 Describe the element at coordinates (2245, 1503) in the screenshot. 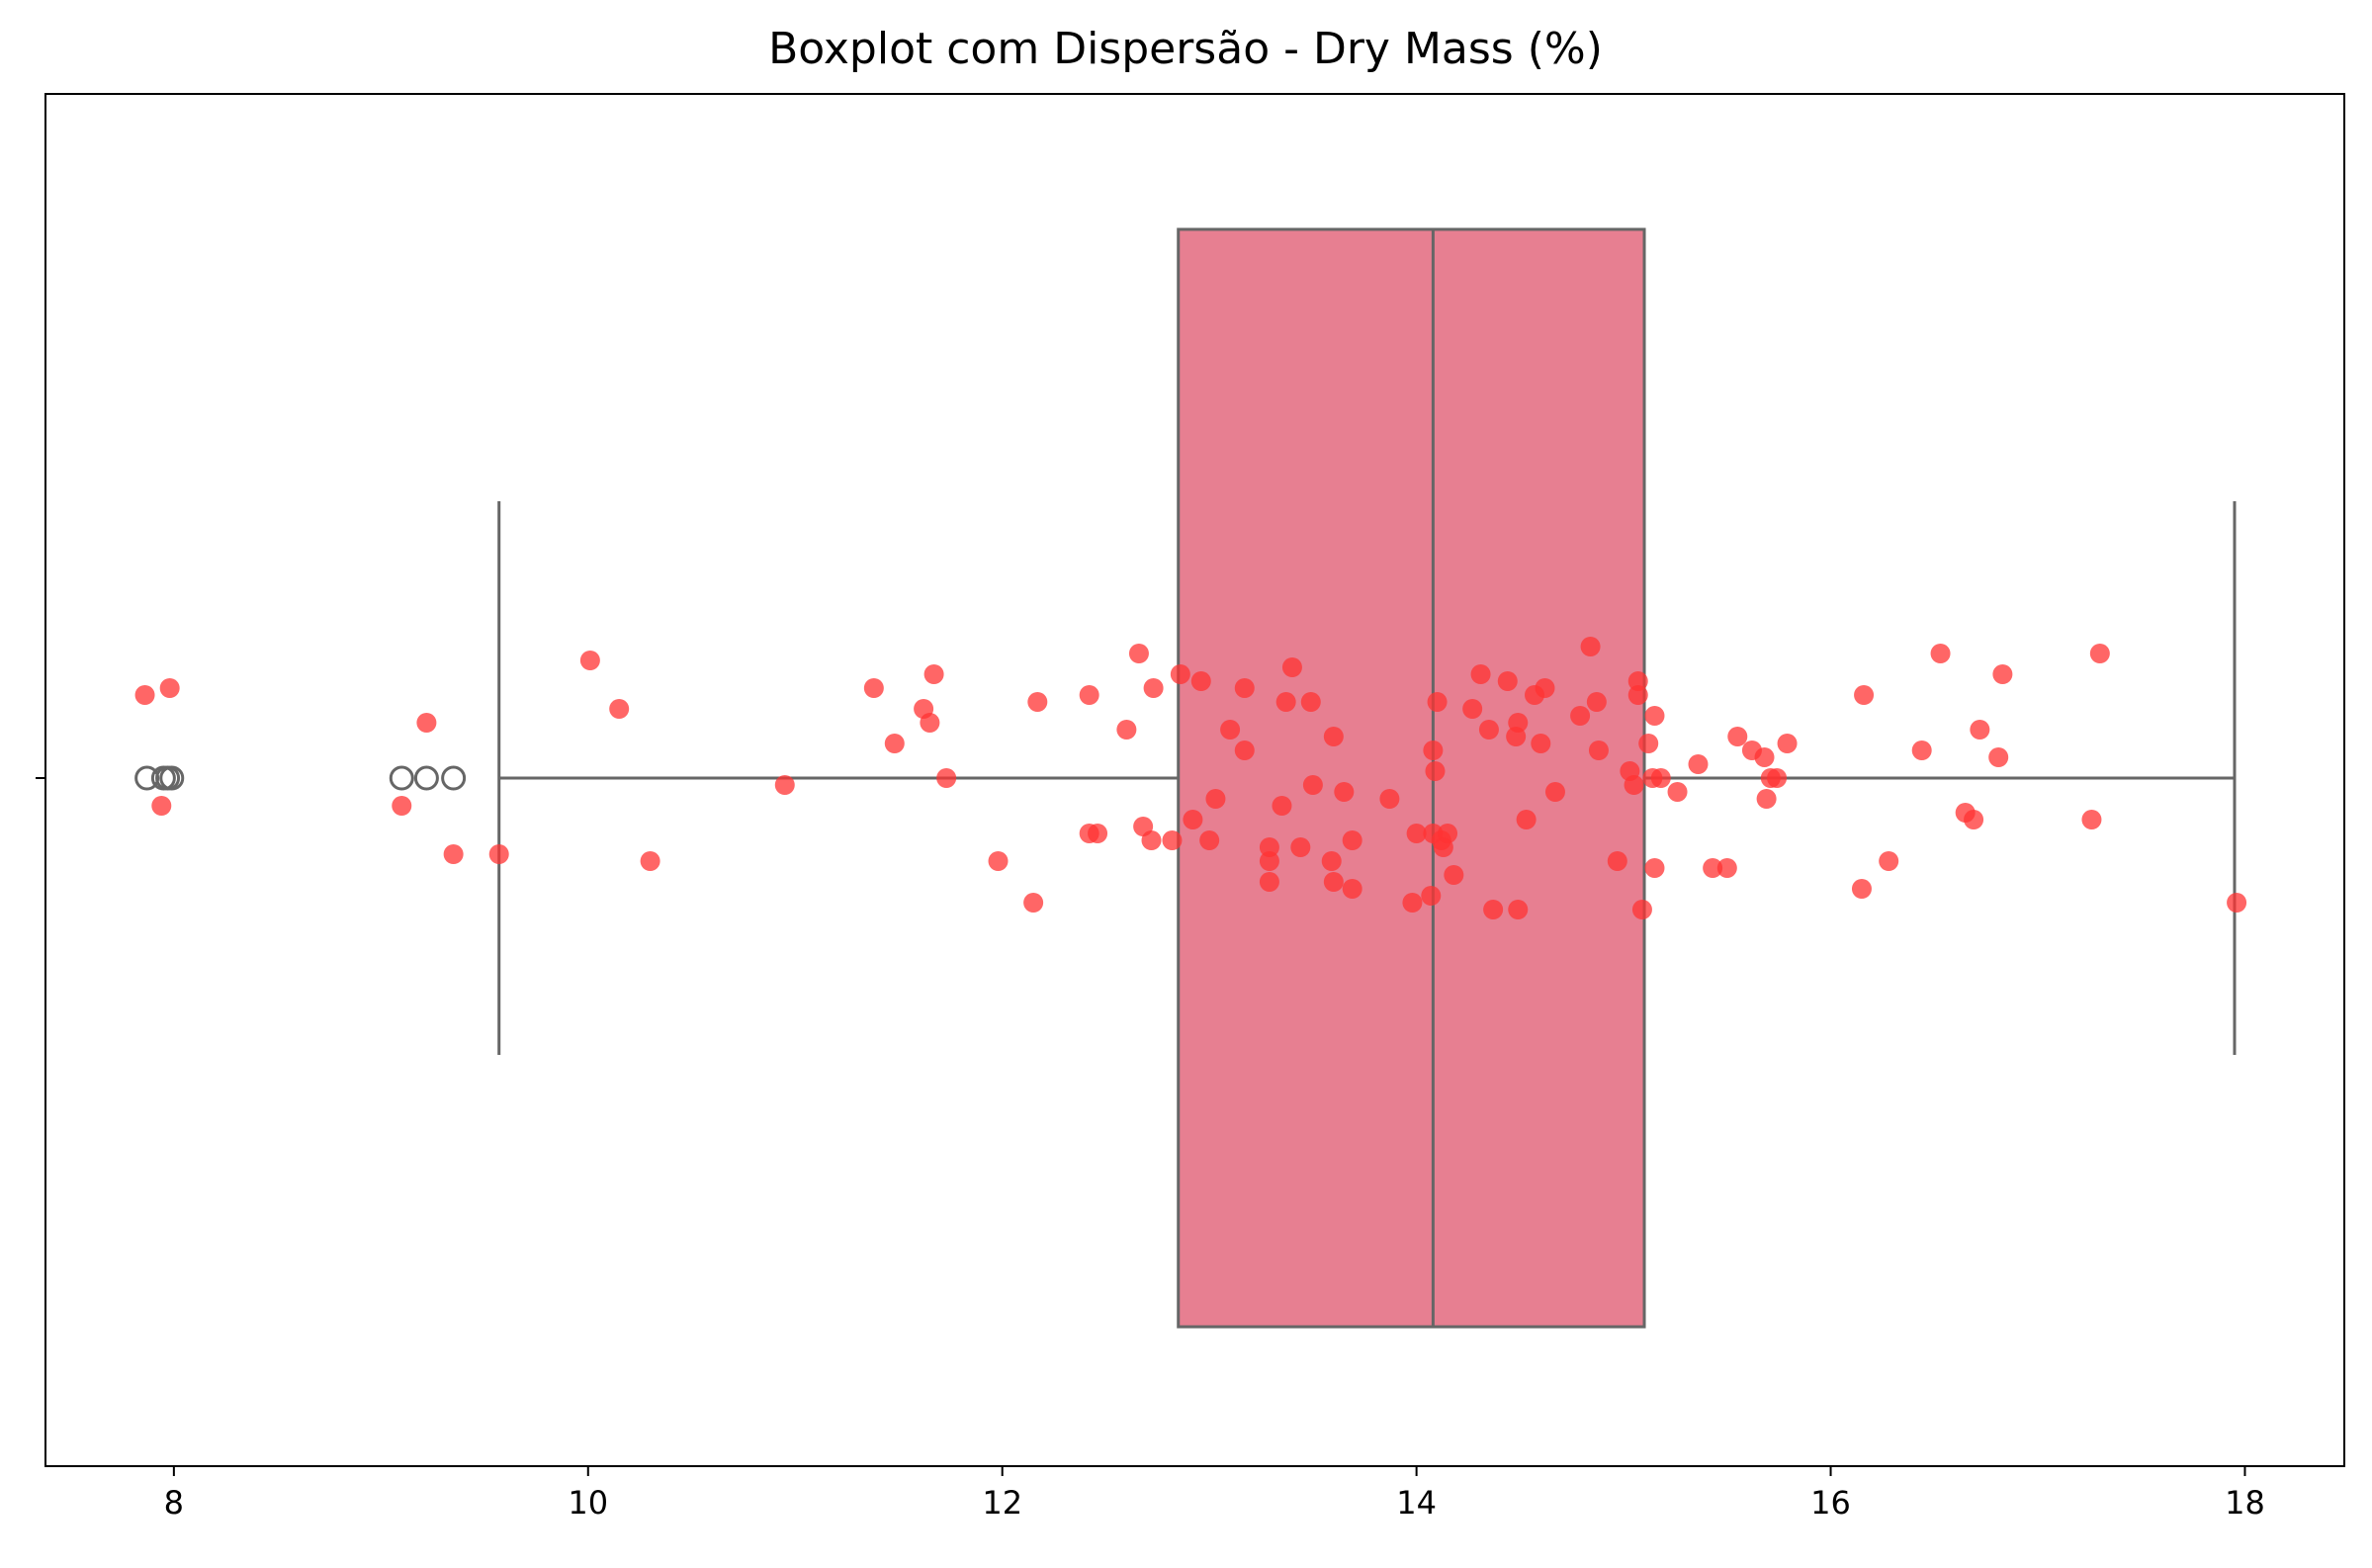

I see `x-tick-label: 18` at that location.